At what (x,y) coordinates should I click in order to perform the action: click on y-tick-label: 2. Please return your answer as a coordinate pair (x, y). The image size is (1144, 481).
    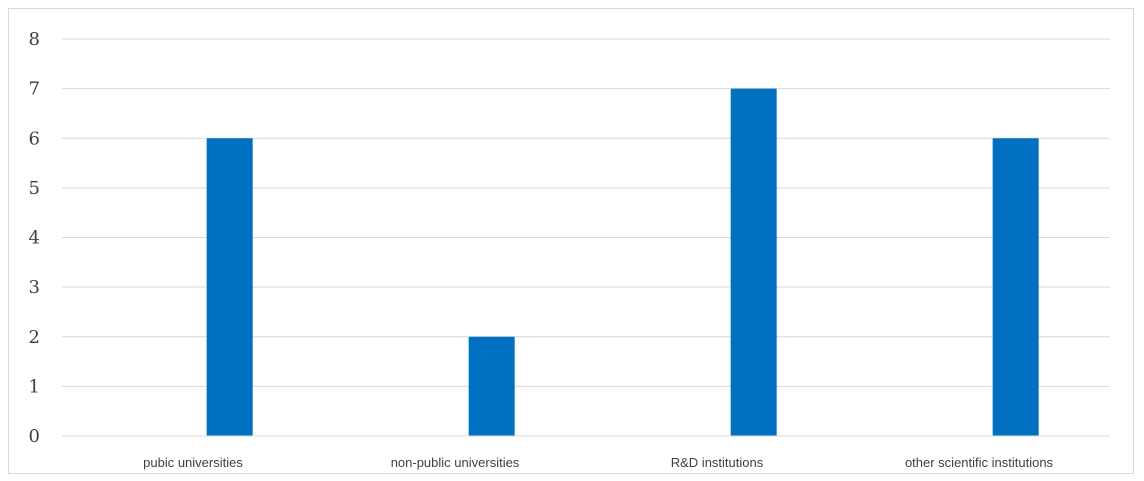
    Looking at the image, I should click on (34, 337).